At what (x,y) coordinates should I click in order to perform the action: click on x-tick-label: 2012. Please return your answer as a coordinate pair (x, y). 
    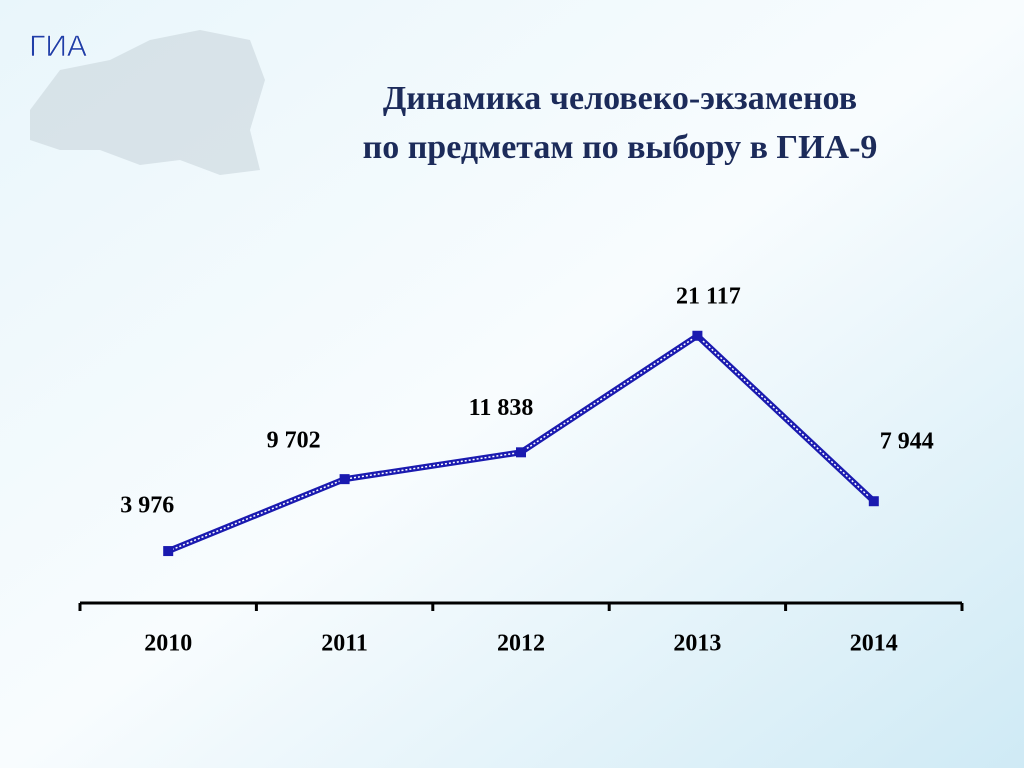
    Looking at the image, I should click on (521, 644).